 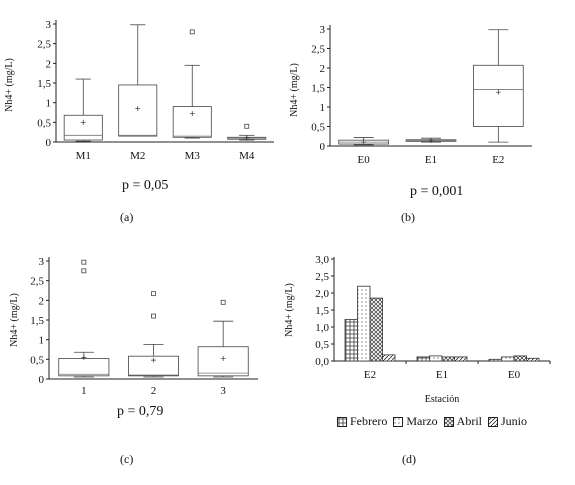 I want to click on chart-d-bar-Febrero-E0, so click(x=495, y=360).